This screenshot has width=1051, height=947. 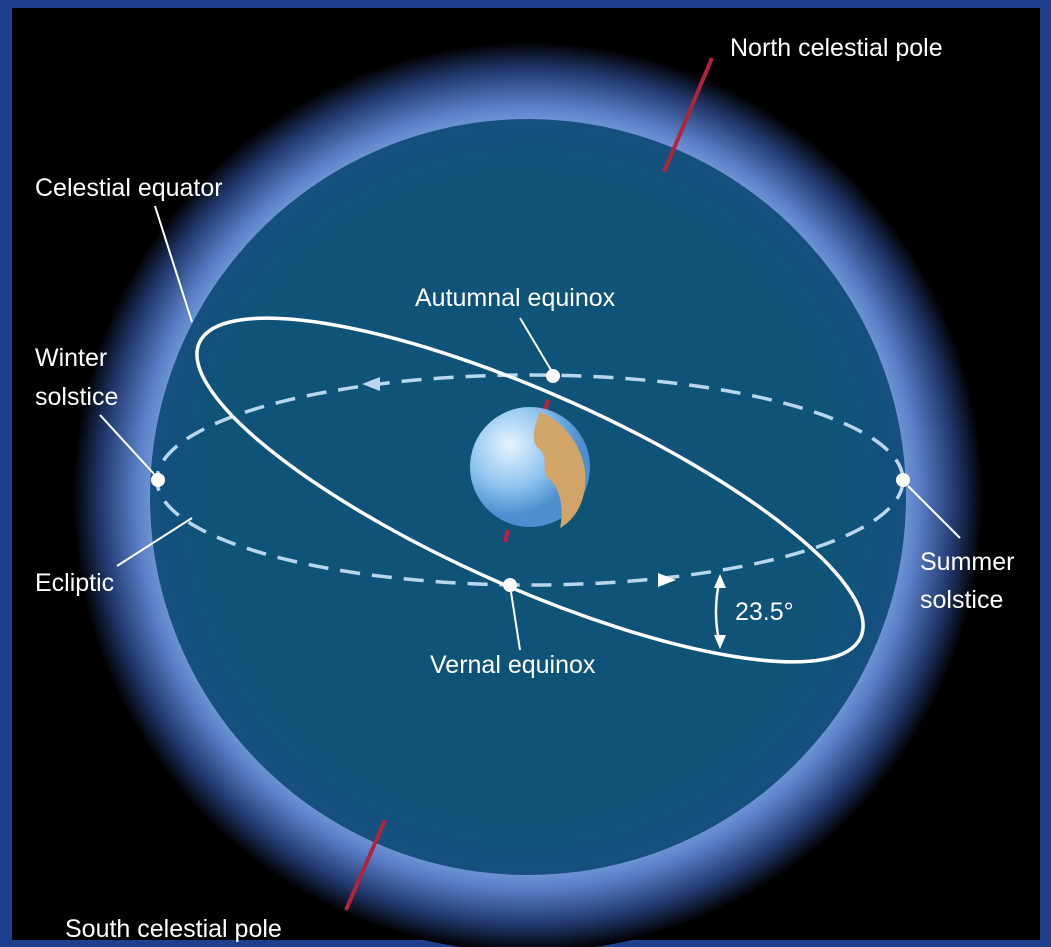 I want to click on continent, so click(x=559, y=470).